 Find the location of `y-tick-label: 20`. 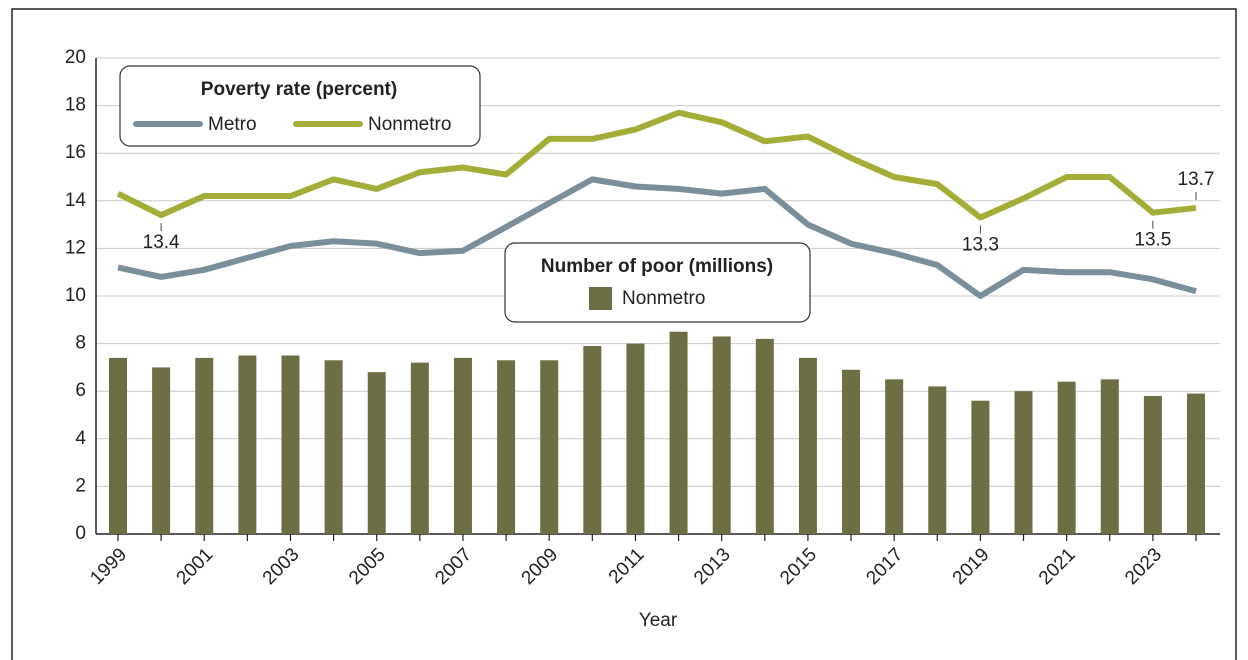

y-tick-label: 20 is located at coordinates (75, 57).